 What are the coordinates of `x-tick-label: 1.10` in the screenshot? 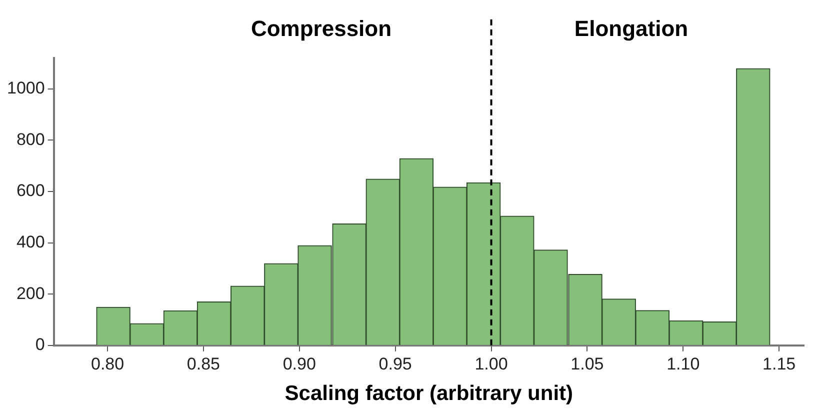 It's located at (683, 364).